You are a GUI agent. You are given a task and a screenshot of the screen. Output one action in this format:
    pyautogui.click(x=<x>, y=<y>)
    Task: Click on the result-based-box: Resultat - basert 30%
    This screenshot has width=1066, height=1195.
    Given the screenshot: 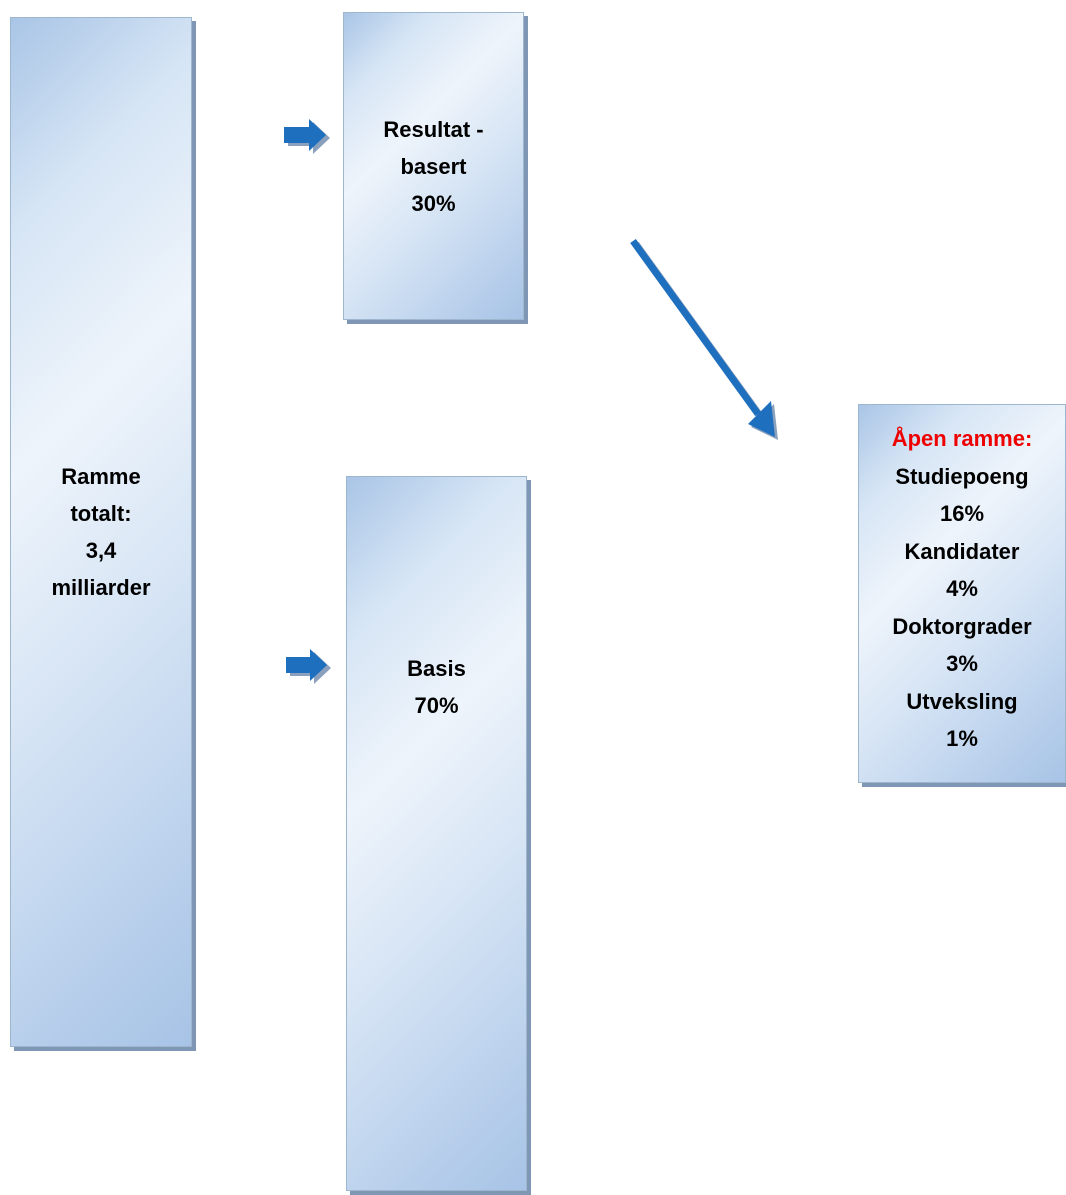 What is the action you would take?
    pyautogui.click(x=433, y=166)
    